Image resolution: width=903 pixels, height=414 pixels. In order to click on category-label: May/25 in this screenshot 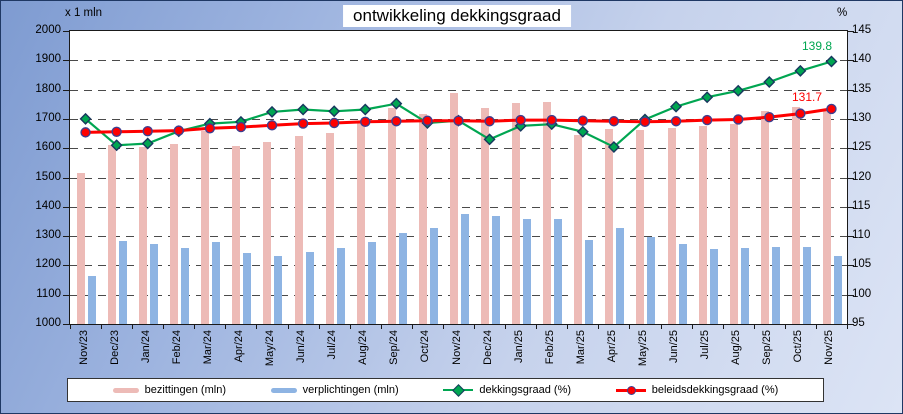, I will do `click(642, 348)`.